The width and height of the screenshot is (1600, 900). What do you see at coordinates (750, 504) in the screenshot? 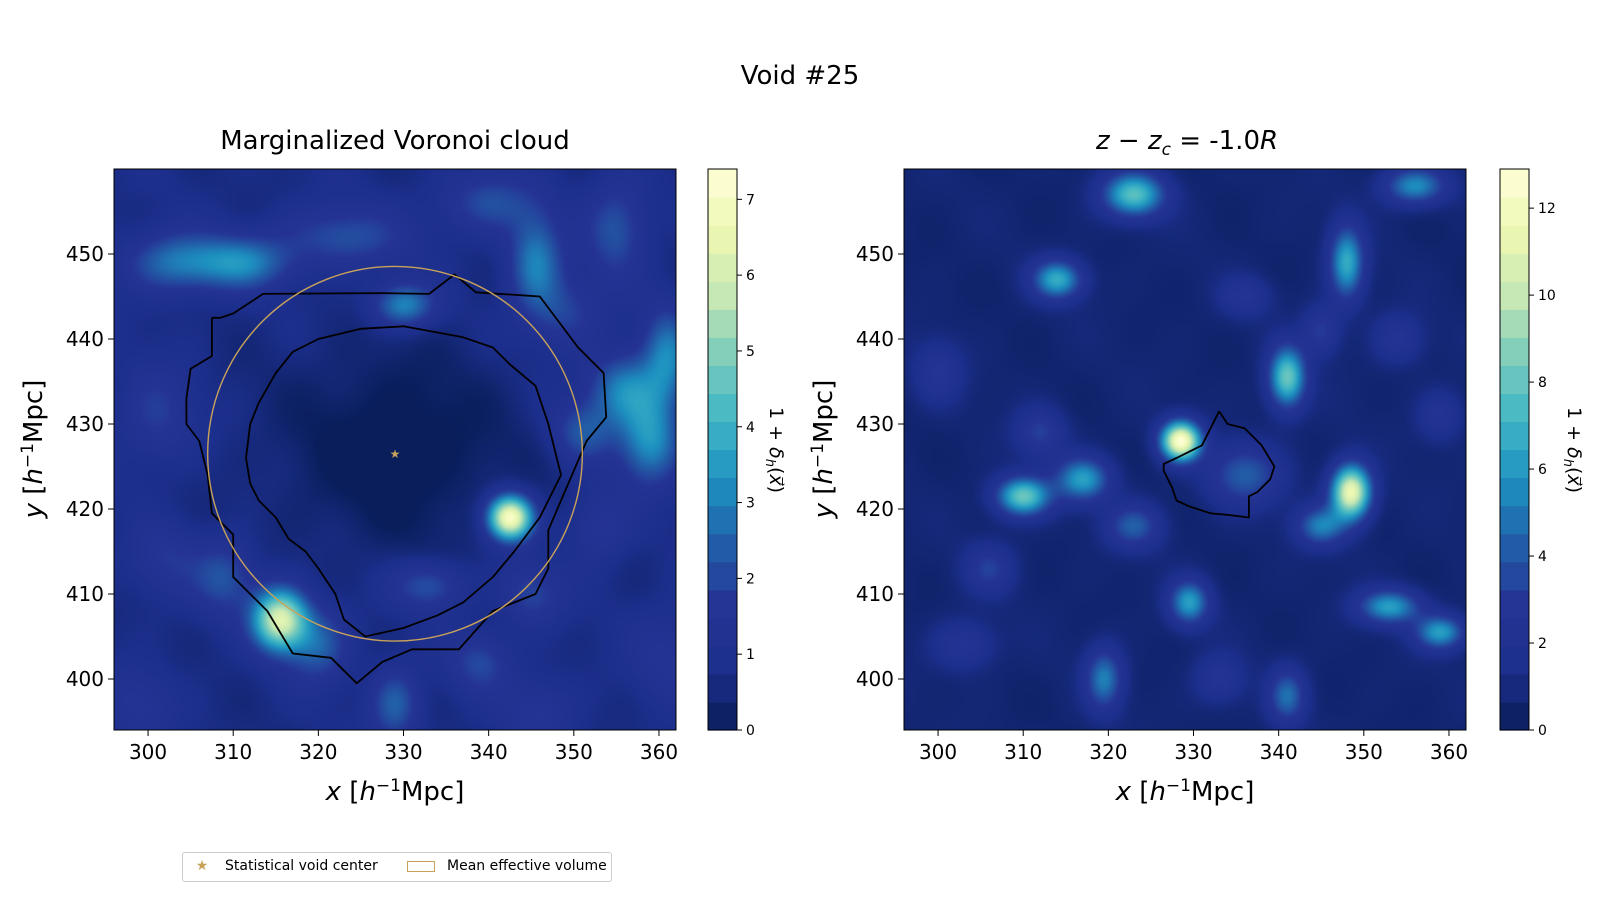
I see `colorbar-tick-label: 3` at bounding box center [750, 504].